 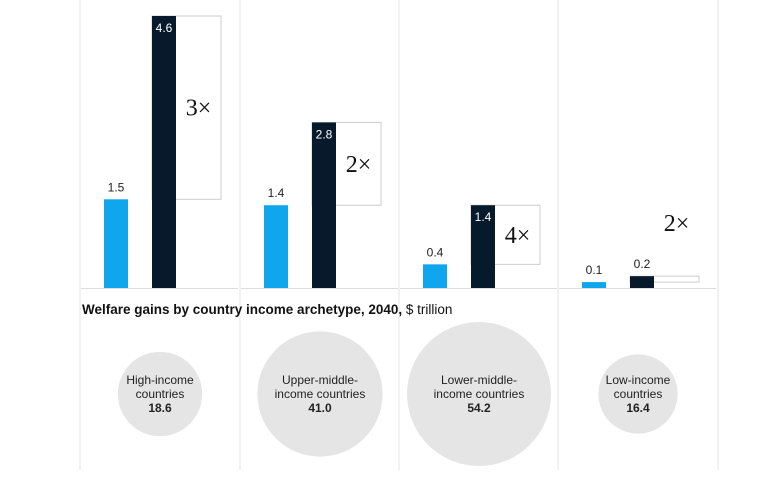 I want to click on value-label: 0.4, so click(x=435, y=252).